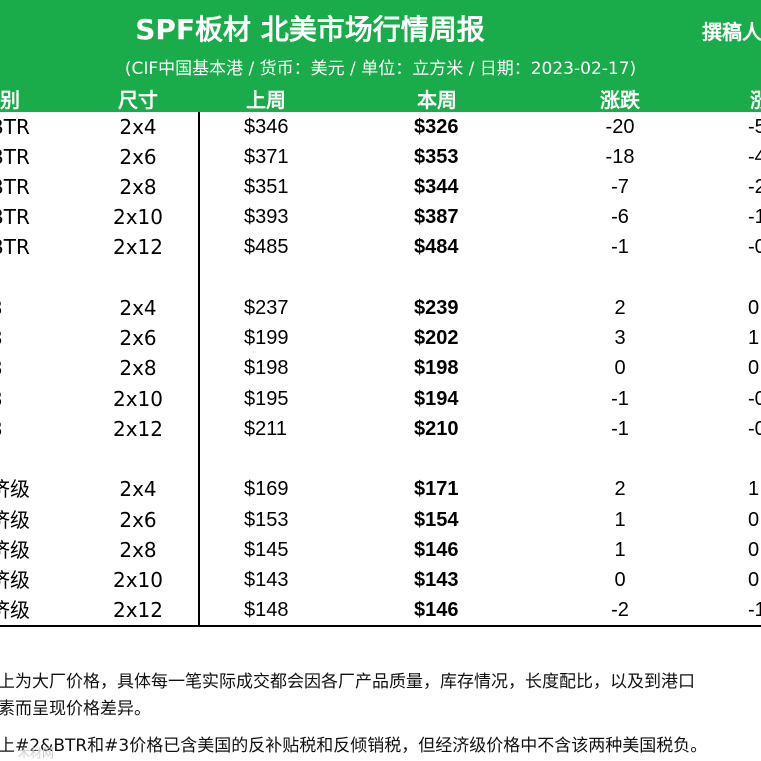 The height and width of the screenshot is (761, 761). Describe the element at coordinates (380, 489) in the screenshot. I see `table-row: 济级 2x4 $169 $171 2 1` at that location.